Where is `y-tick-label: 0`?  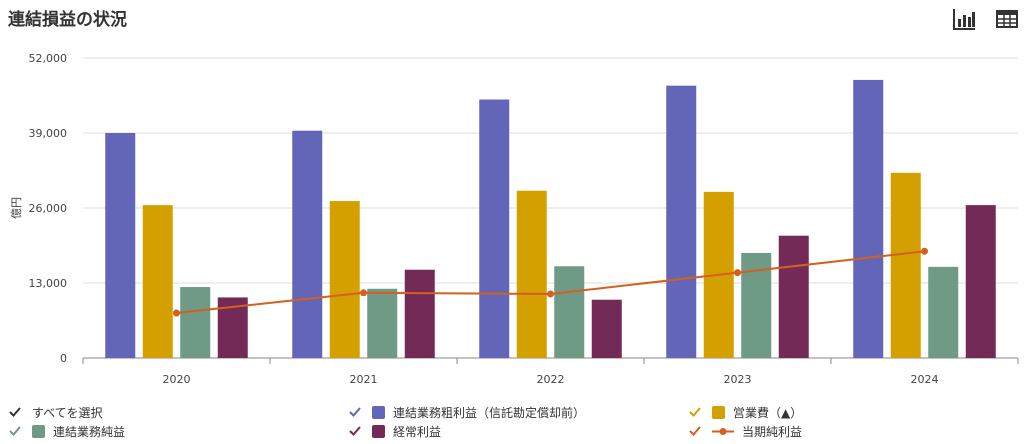 y-tick-label: 0 is located at coordinates (63, 358).